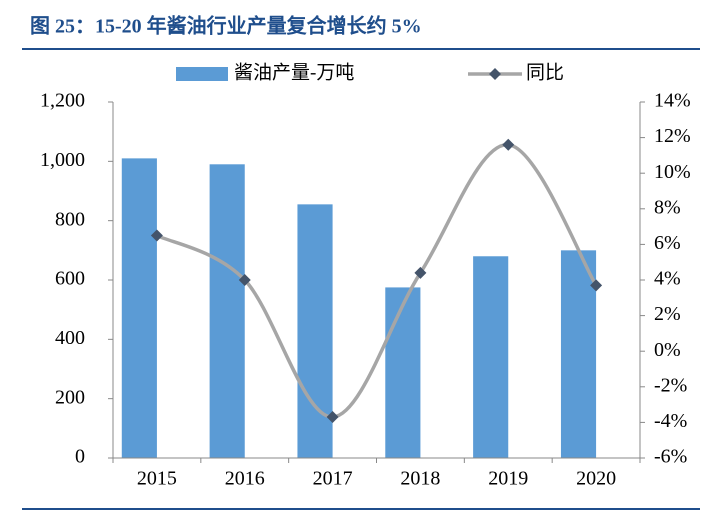  What do you see at coordinates (245, 479) in the screenshot?
I see `x-tick-label: 2016` at bounding box center [245, 479].